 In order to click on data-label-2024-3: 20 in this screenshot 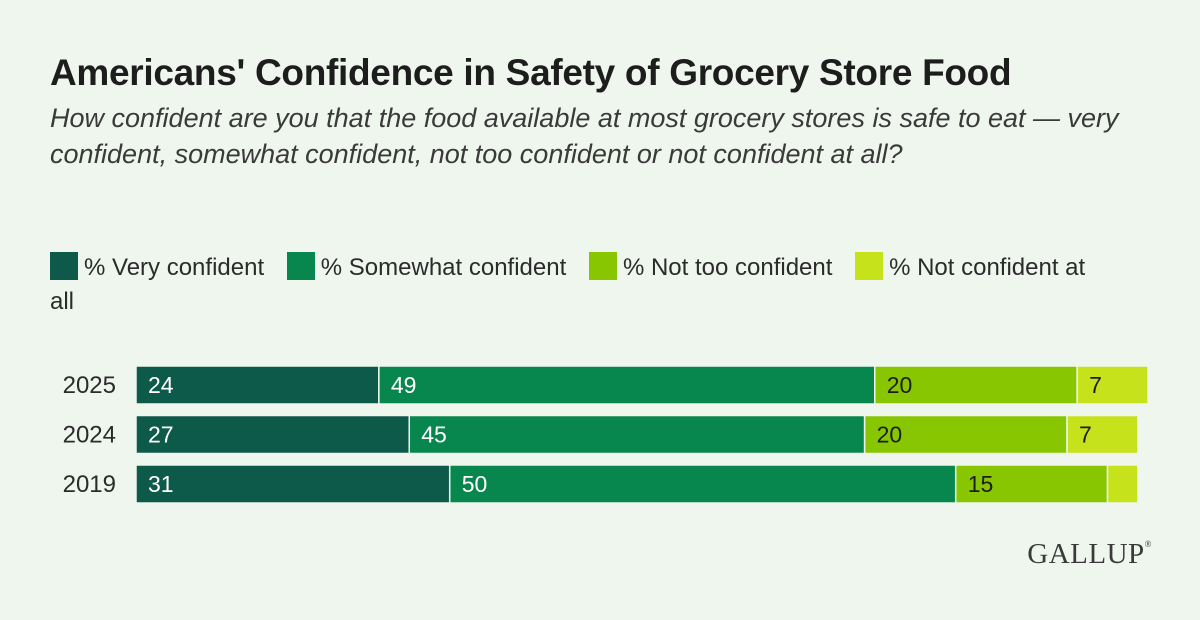, I will do `click(890, 435)`.